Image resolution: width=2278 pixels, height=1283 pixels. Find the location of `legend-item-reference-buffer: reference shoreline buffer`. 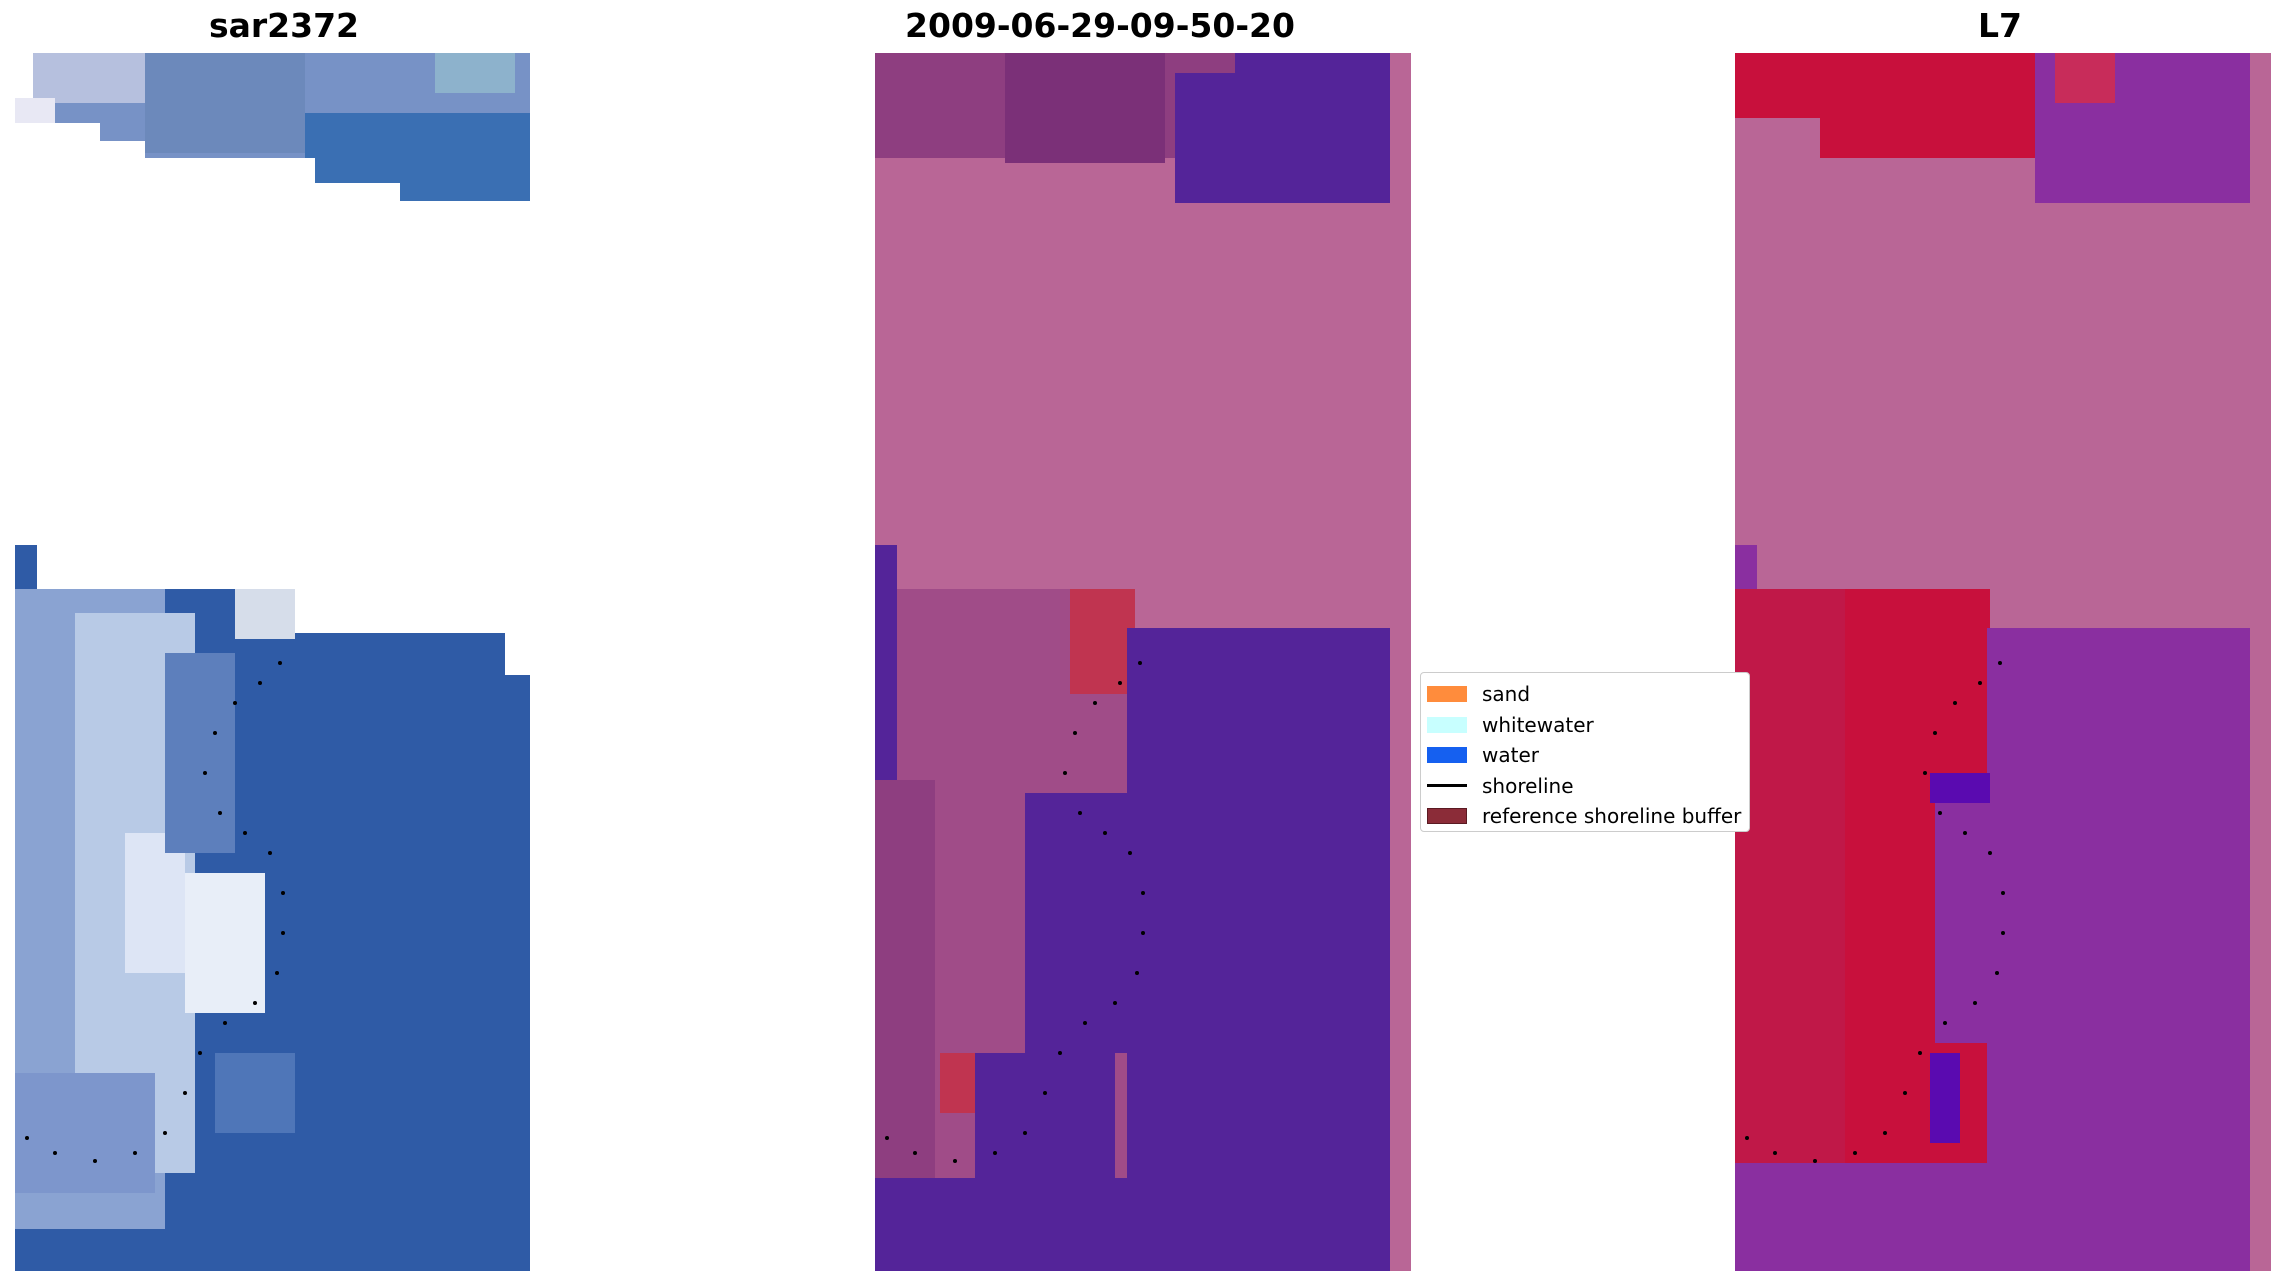

legend-item-reference-buffer: reference shoreline buffer is located at coordinates (1585, 816).